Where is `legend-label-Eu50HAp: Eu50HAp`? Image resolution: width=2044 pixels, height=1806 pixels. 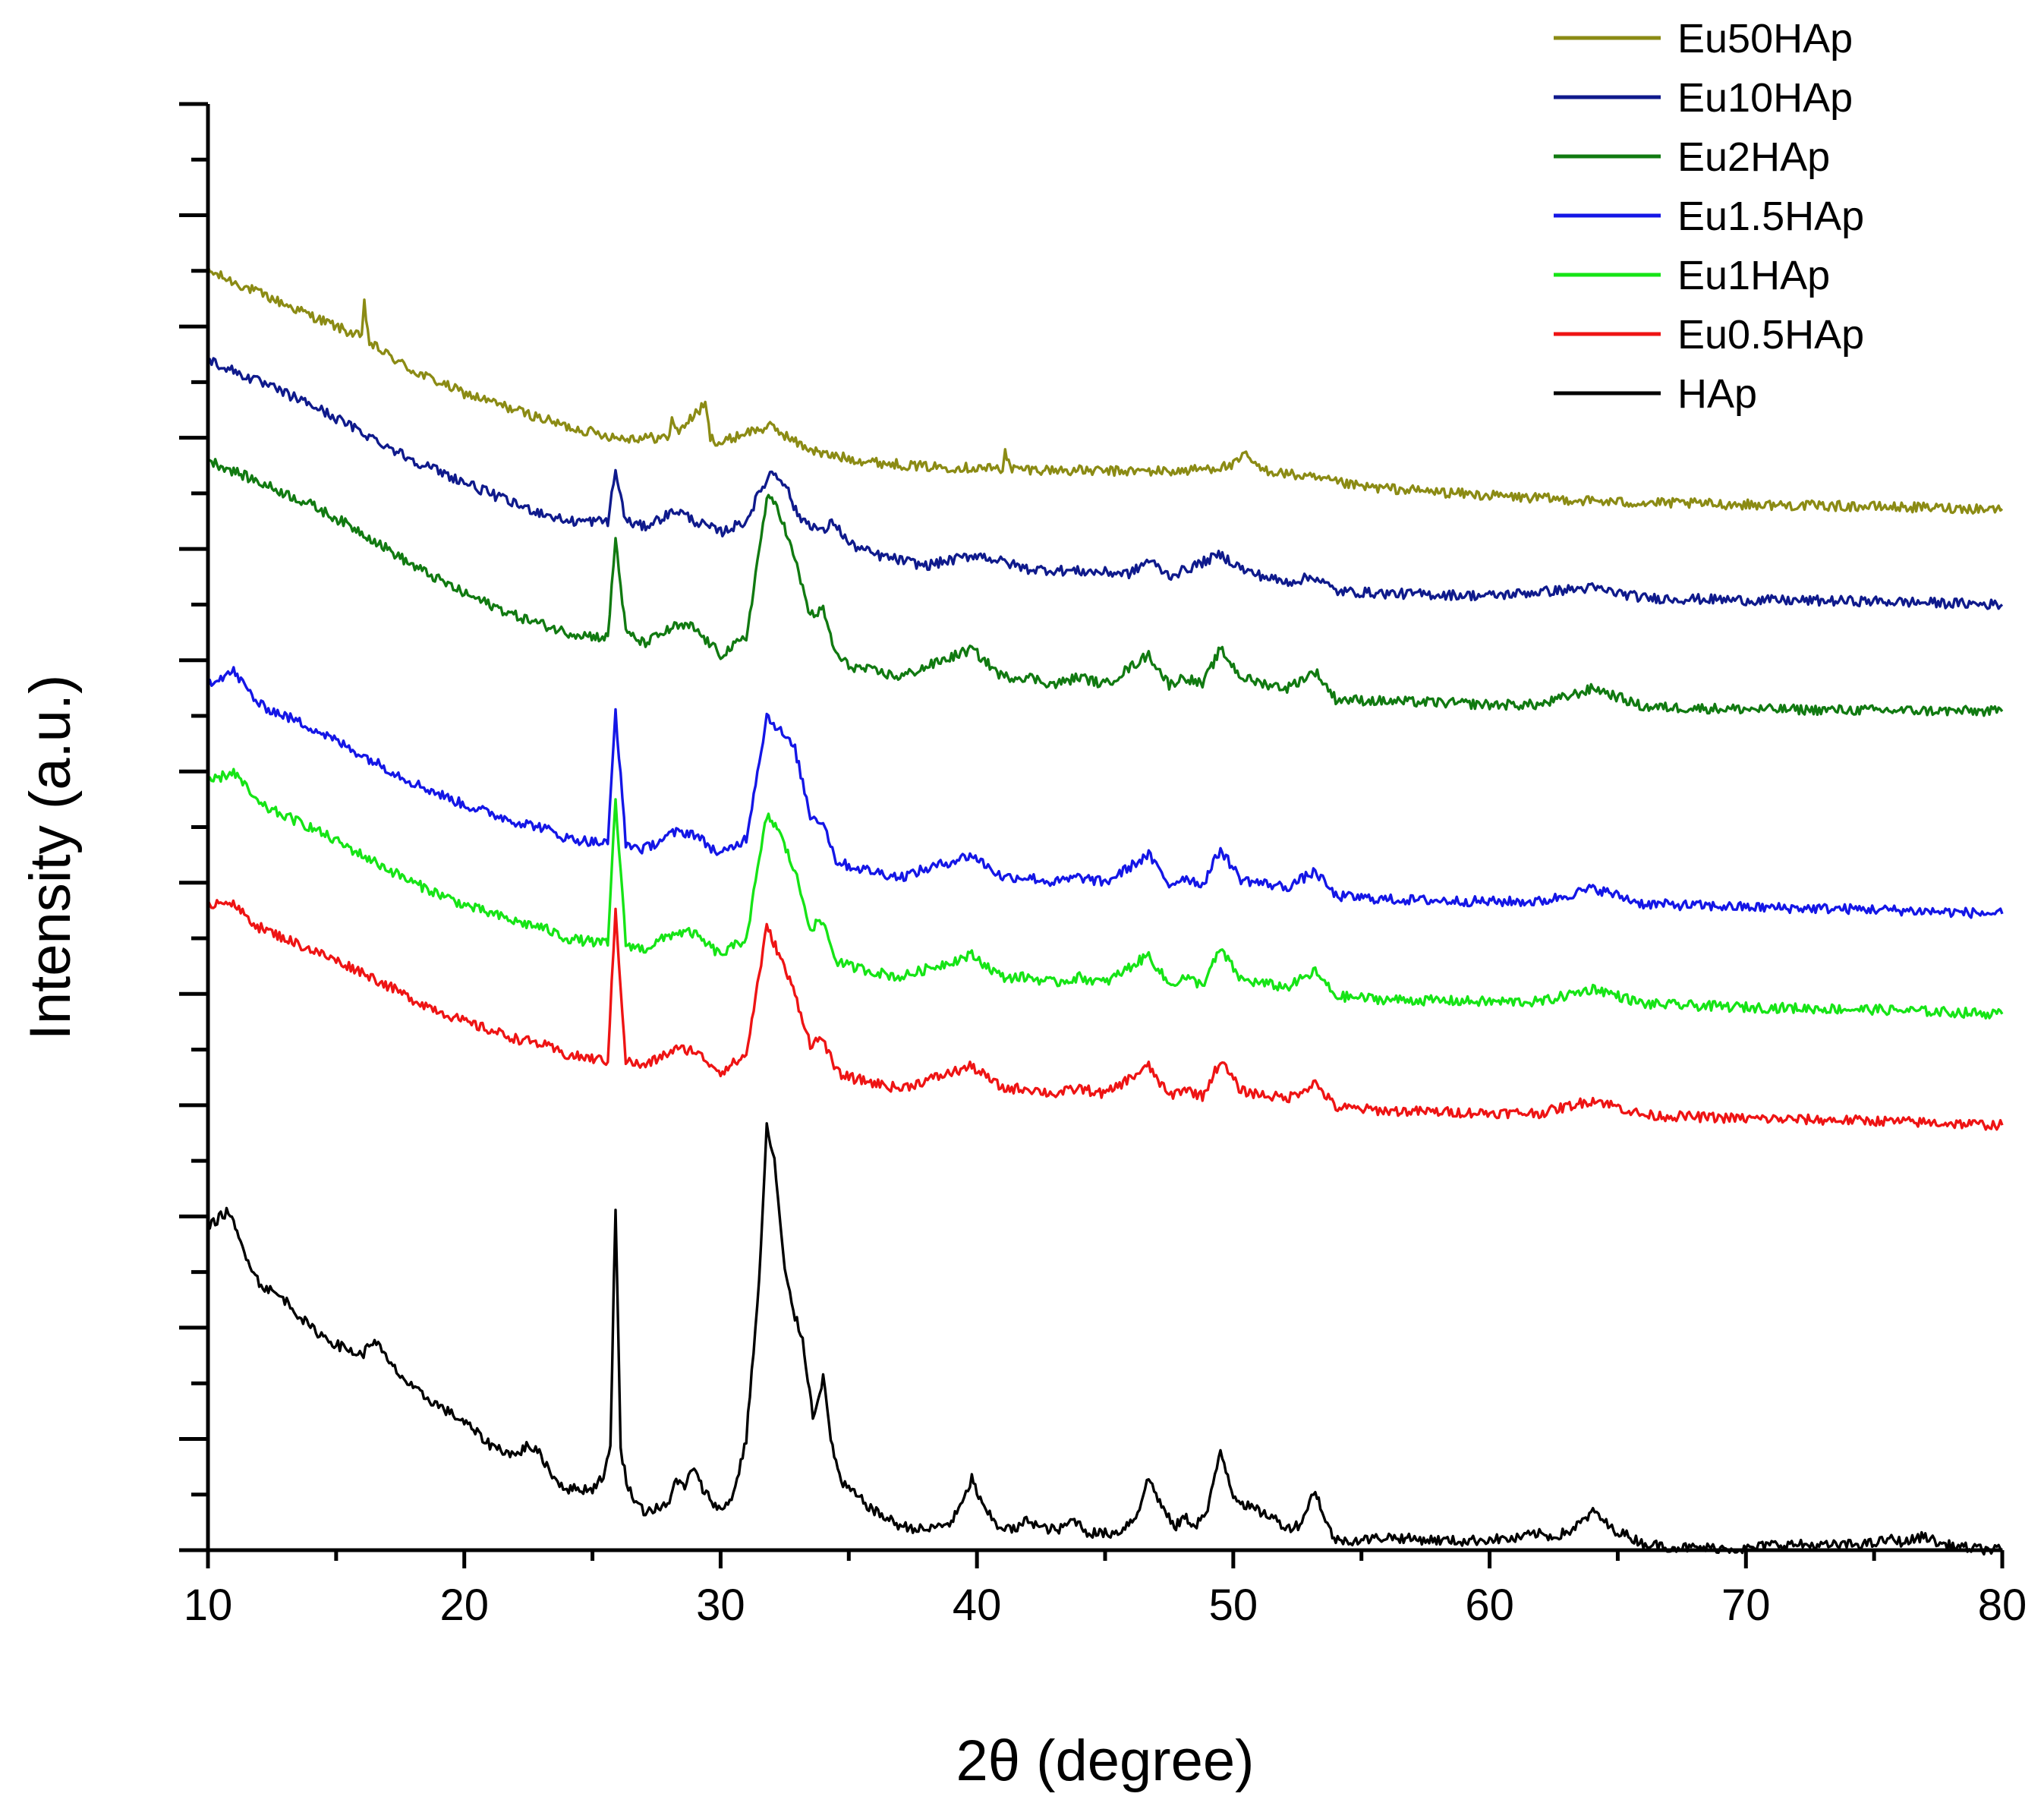
legend-label-Eu50HAp: Eu50HAp is located at coordinates (1765, 38).